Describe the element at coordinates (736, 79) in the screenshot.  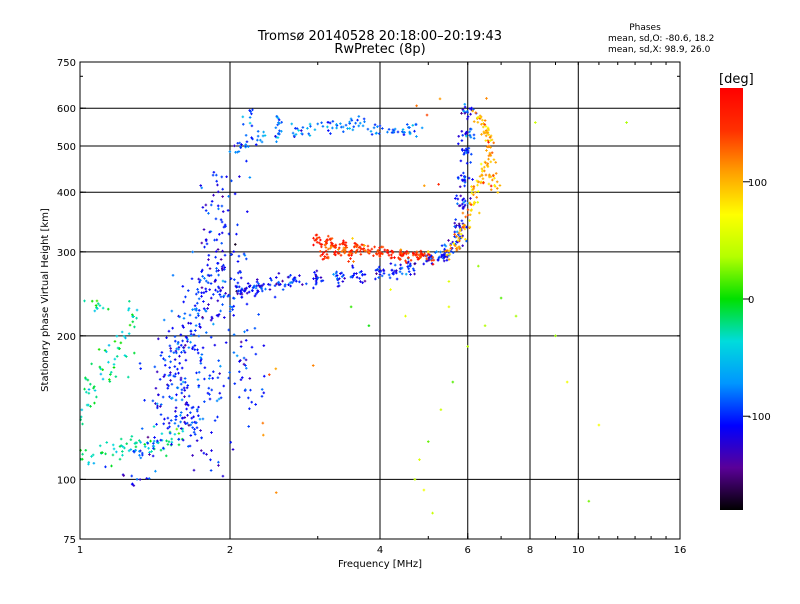
I see `colorbar-label: [deg]` at that location.